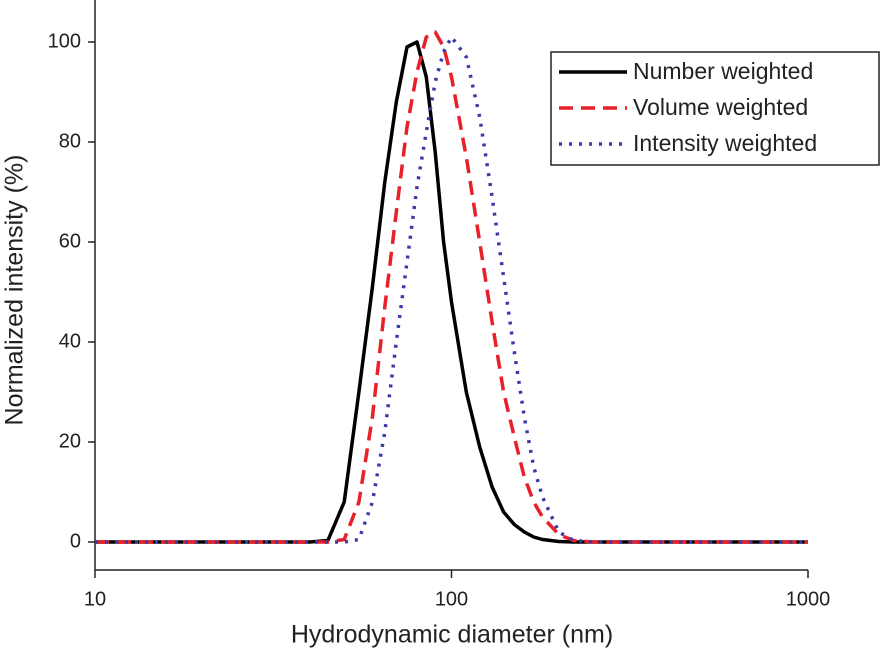 This screenshot has height=658, width=887. I want to click on x-axis-title: Hydrodynamic diameter (nm), so click(452, 635).